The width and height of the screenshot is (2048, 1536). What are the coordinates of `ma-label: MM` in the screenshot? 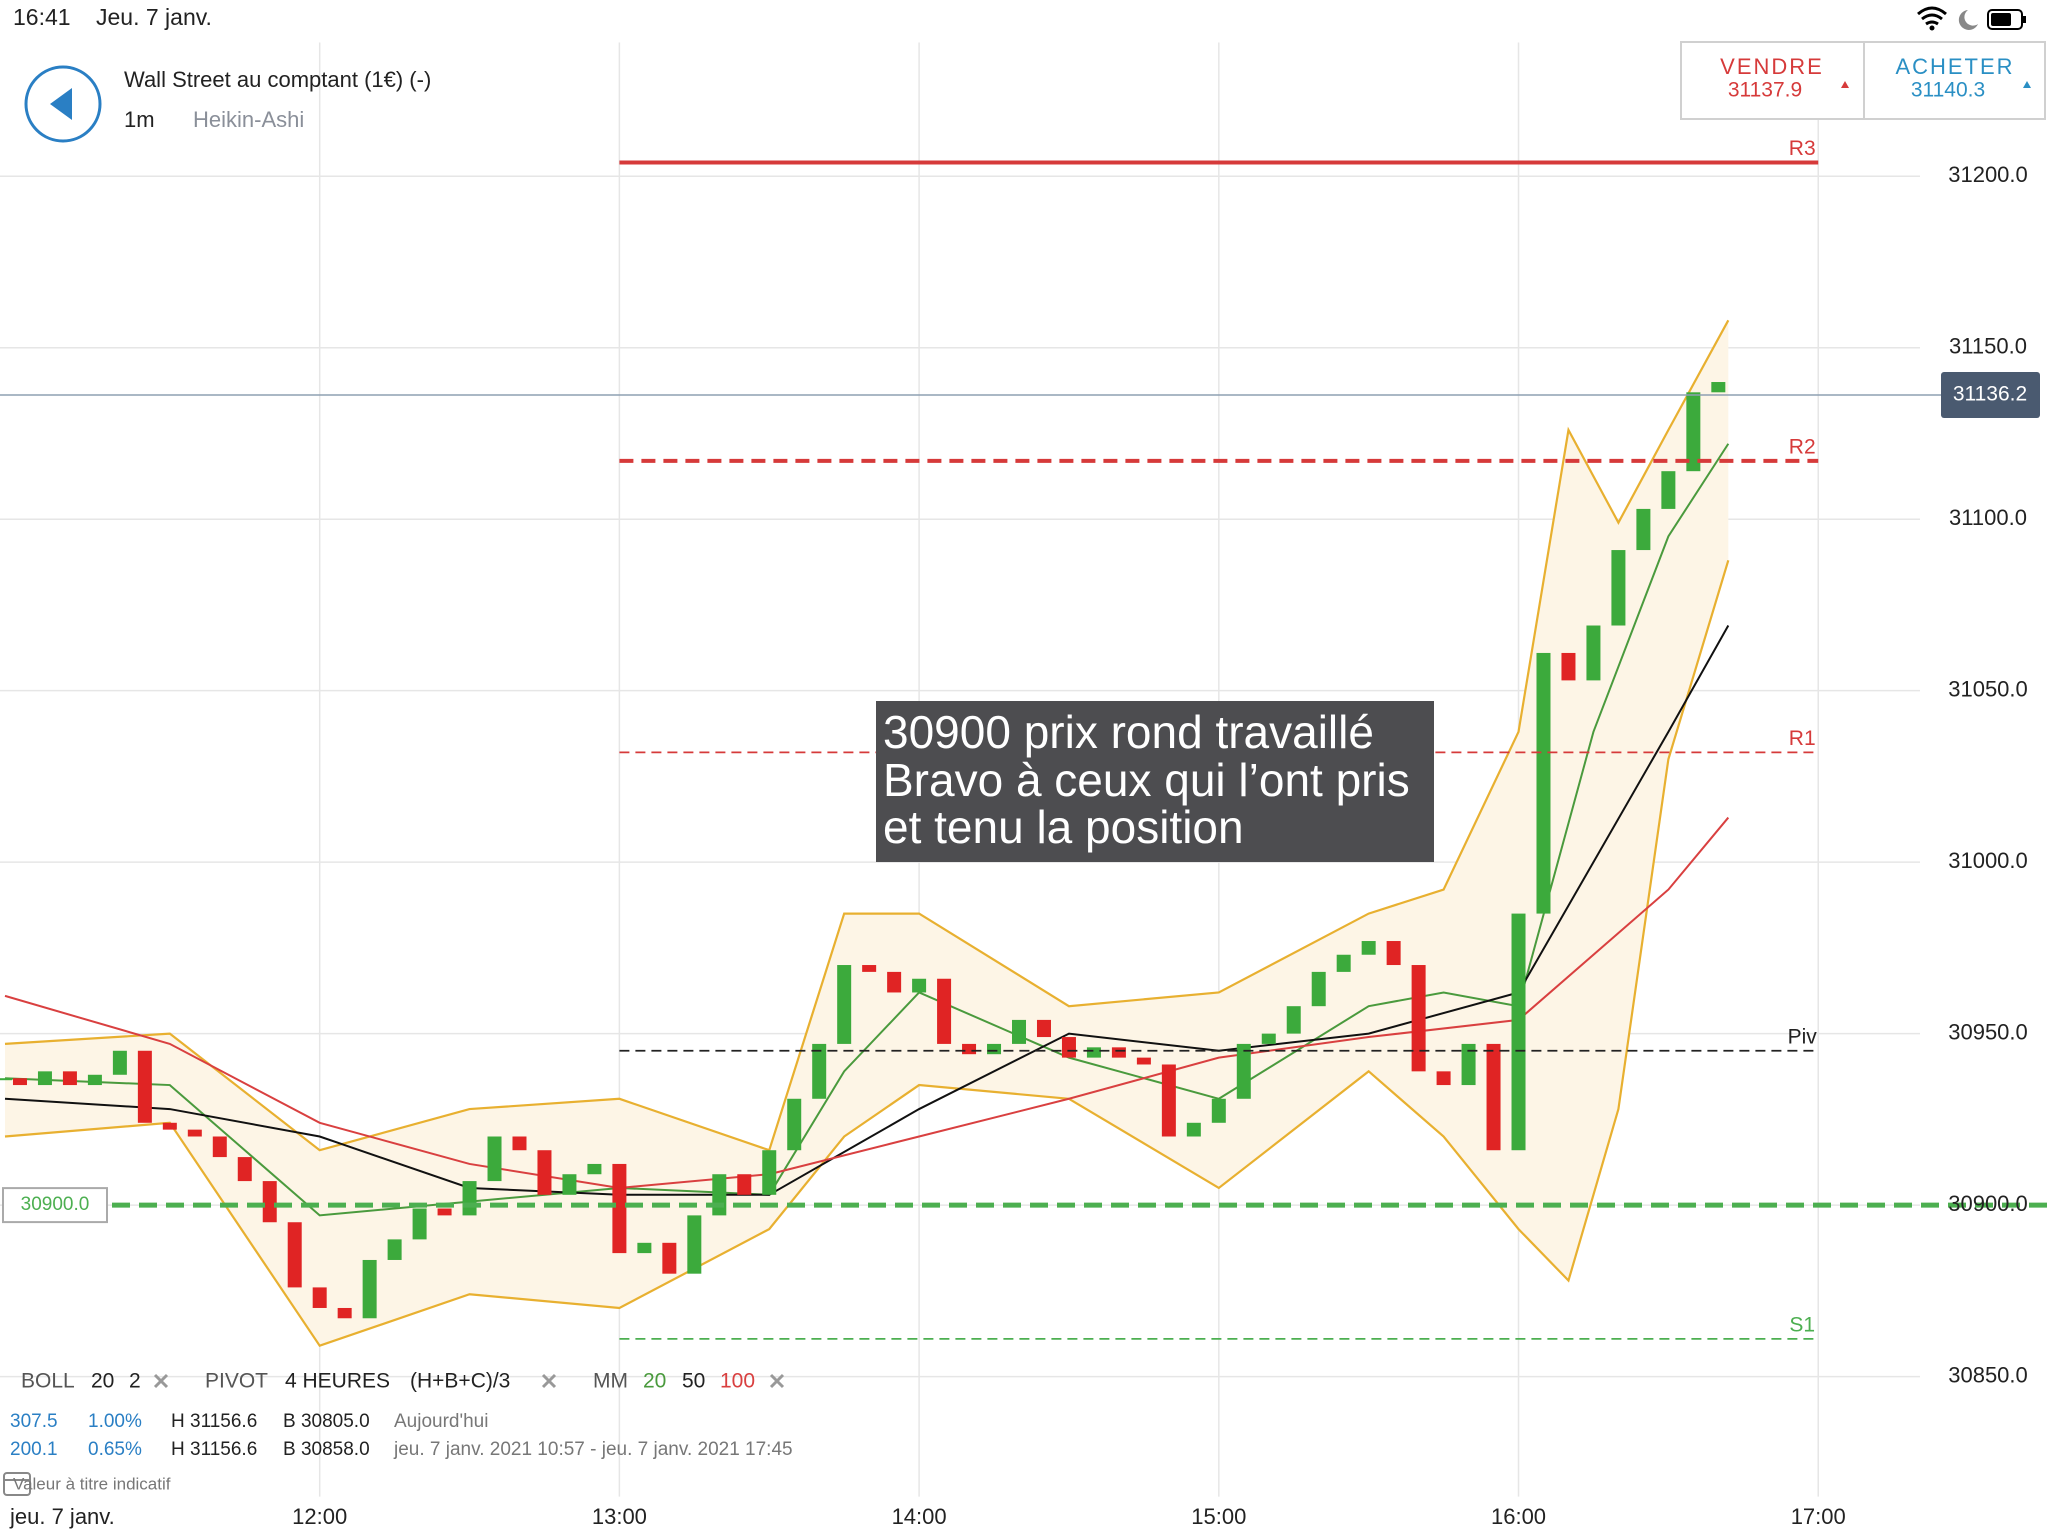 It's located at (610, 1381).